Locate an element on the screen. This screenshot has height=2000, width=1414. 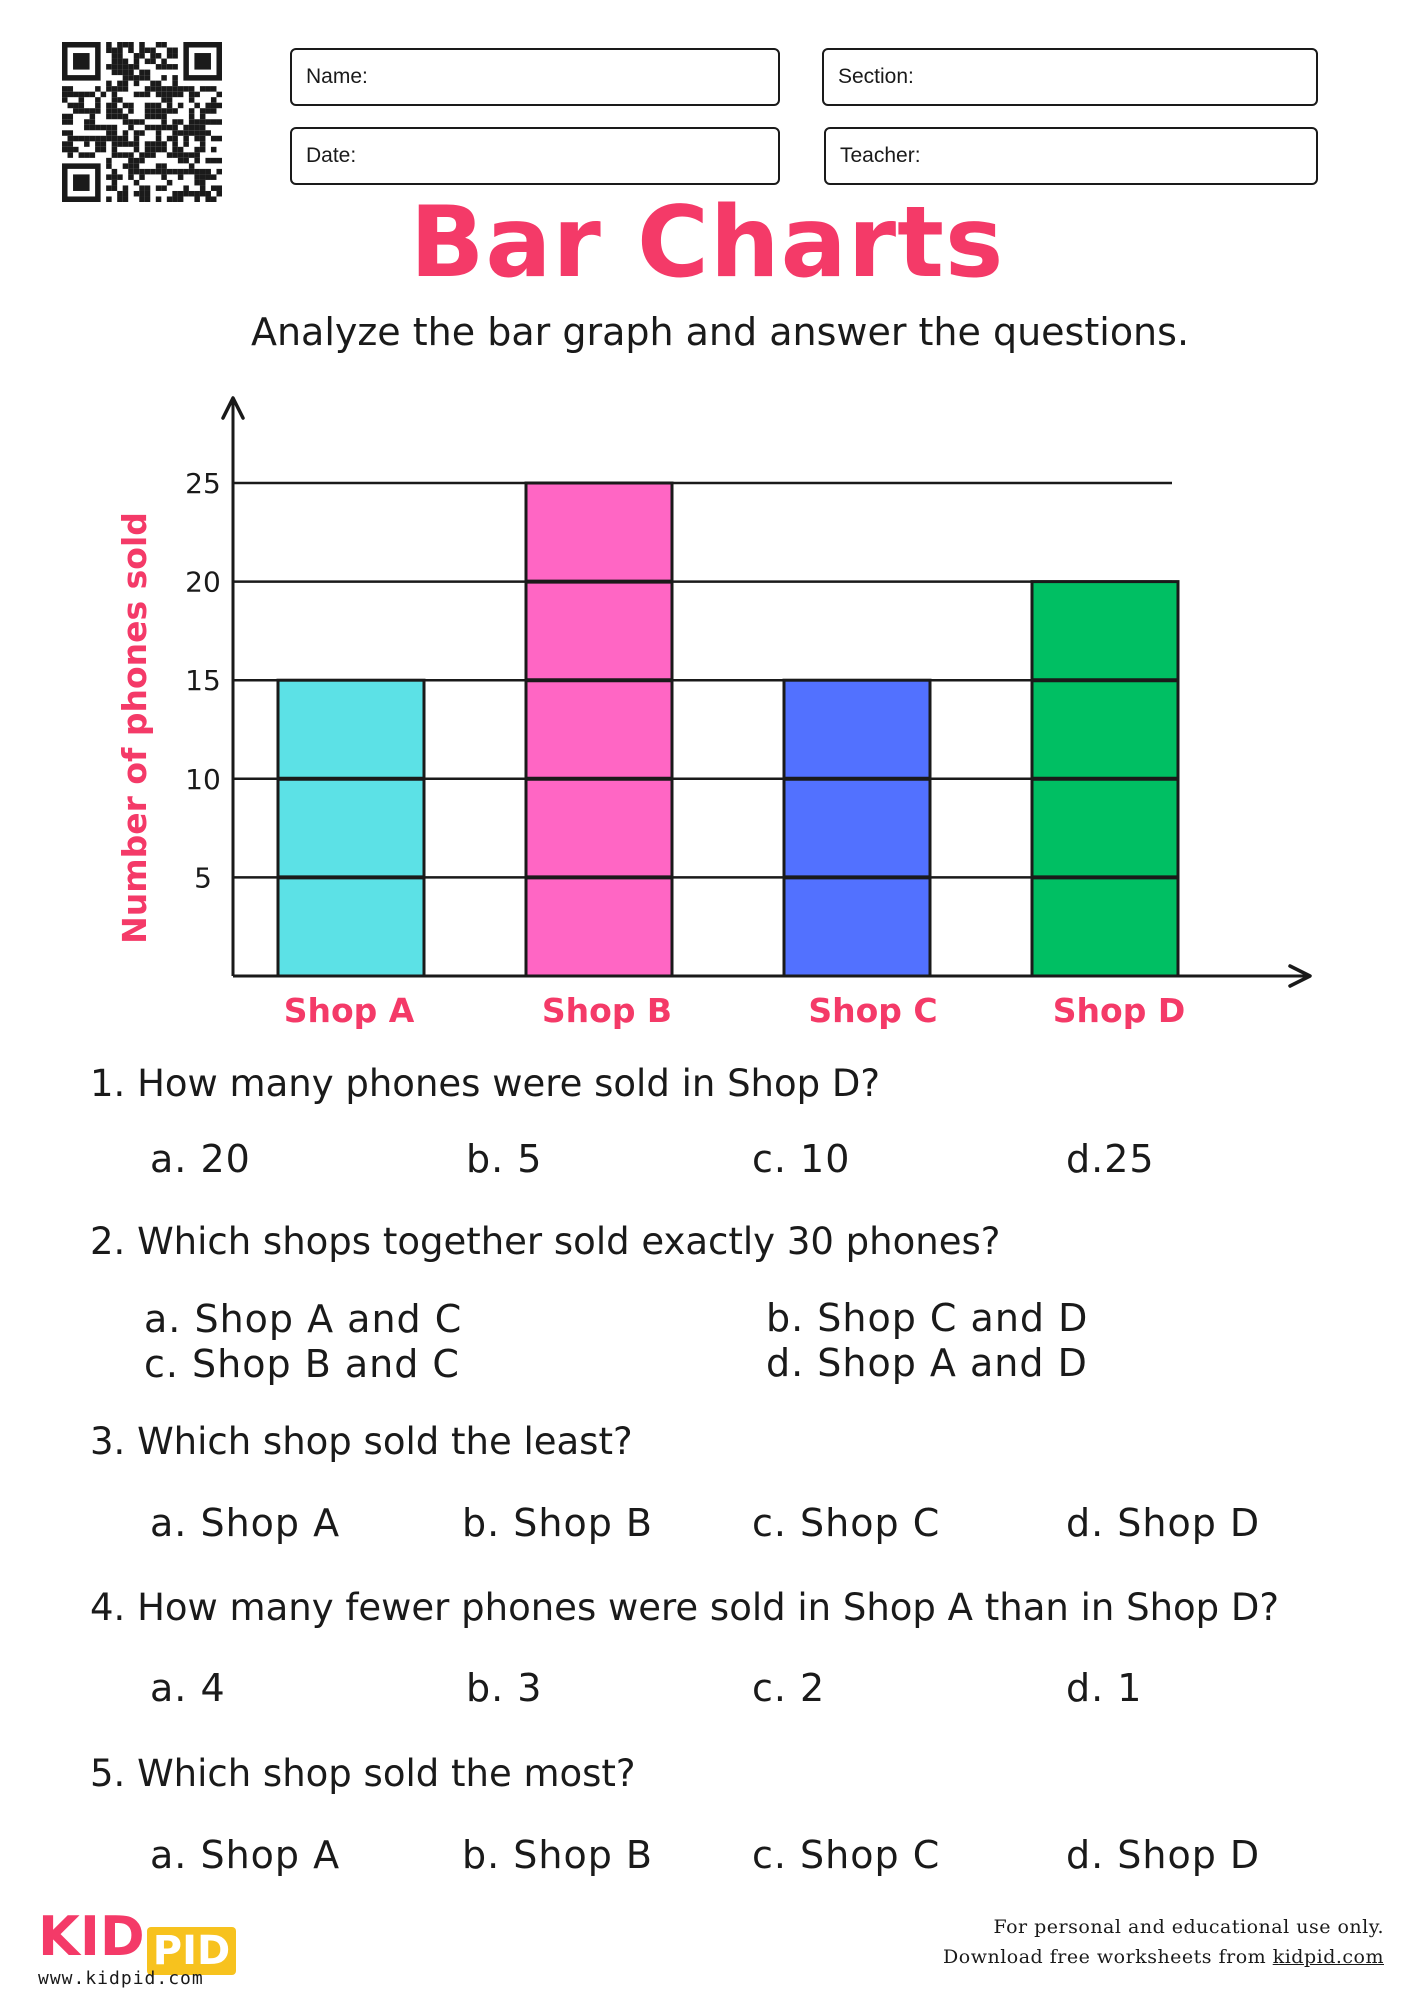
name-field-label: Name: is located at coordinates (337, 76).